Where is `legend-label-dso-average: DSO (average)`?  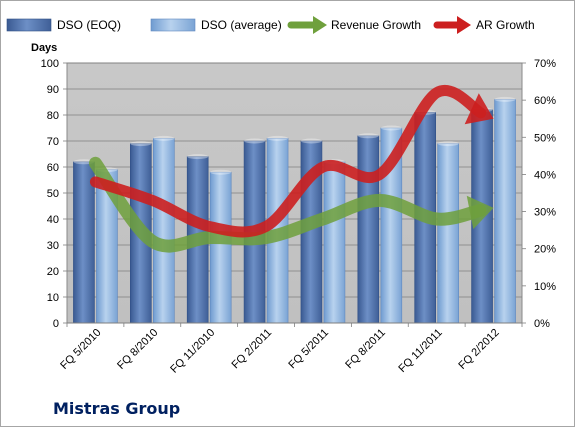
legend-label-dso-average: DSO (average) is located at coordinates (241, 25).